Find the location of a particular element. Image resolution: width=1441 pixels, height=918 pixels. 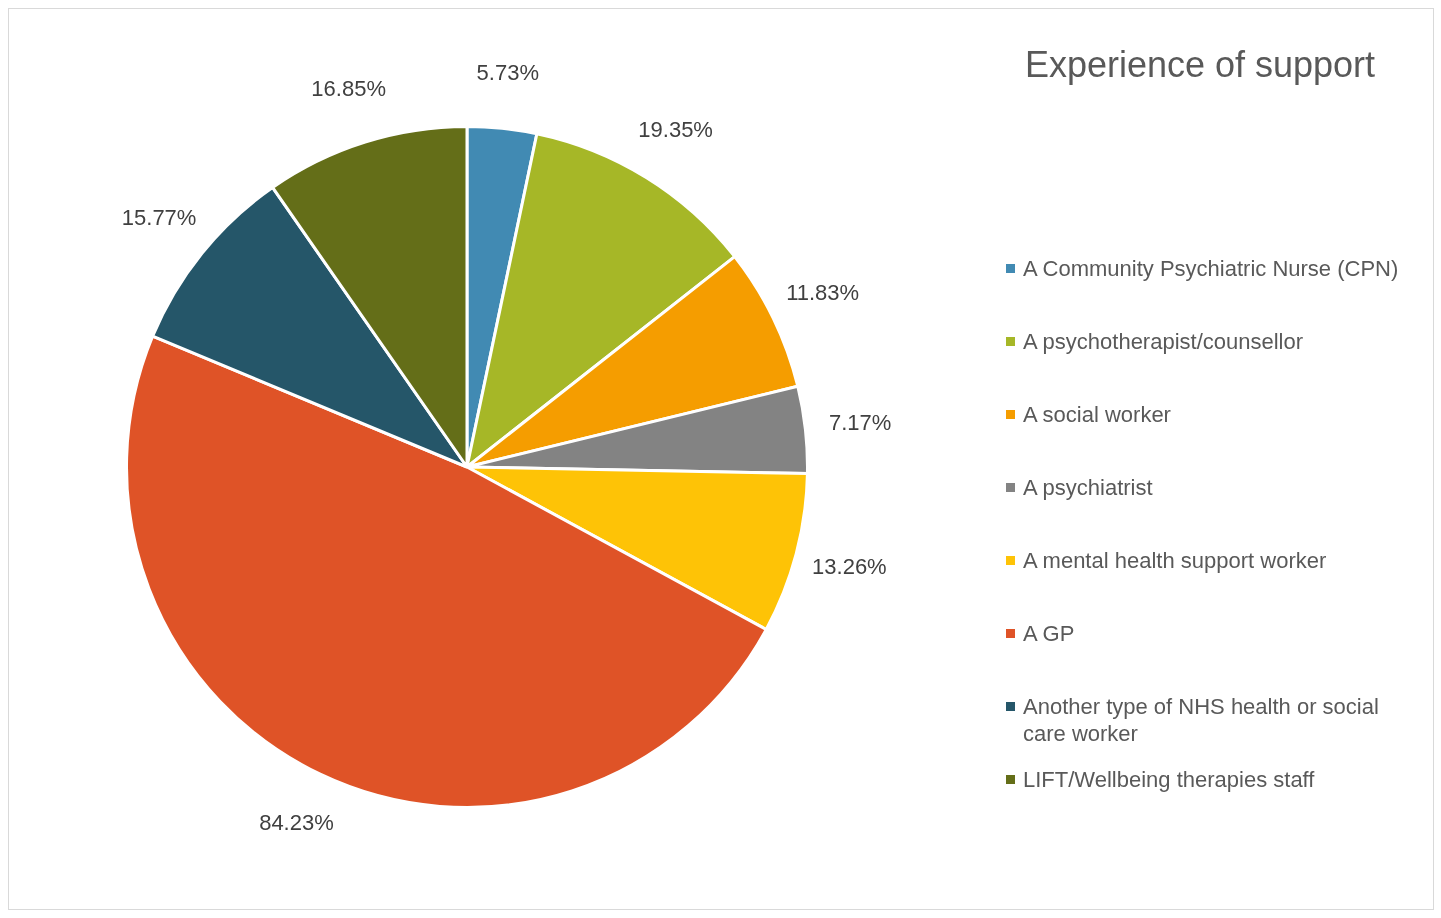

data-label: 84.23% is located at coordinates (296, 822).